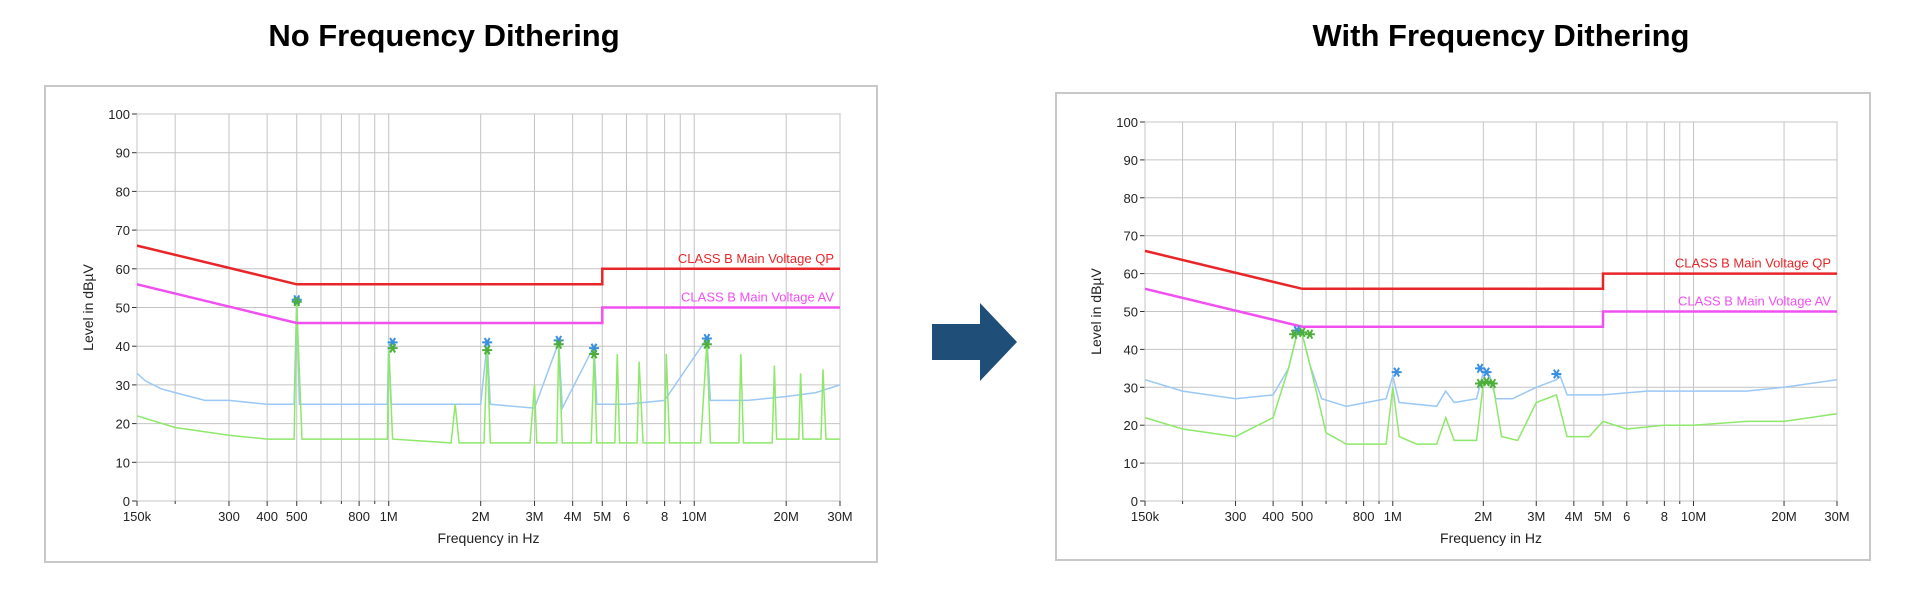 The width and height of the screenshot is (1917, 590). Describe the element at coordinates (974, 342) in the screenshot. I see `arrow` at that location.